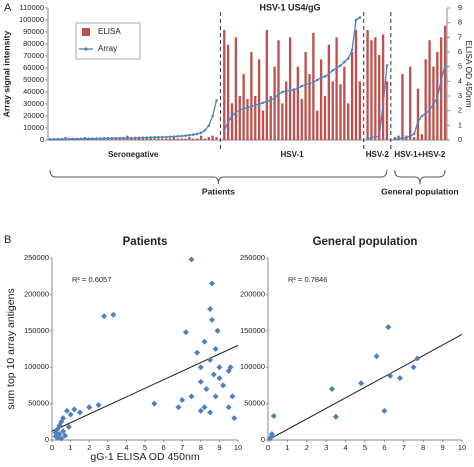  What do you see at coordinates (289, 7) in the screenshot?
I see `chart-title: HSV-1 US4/gG` at bounding box center [289, 7].